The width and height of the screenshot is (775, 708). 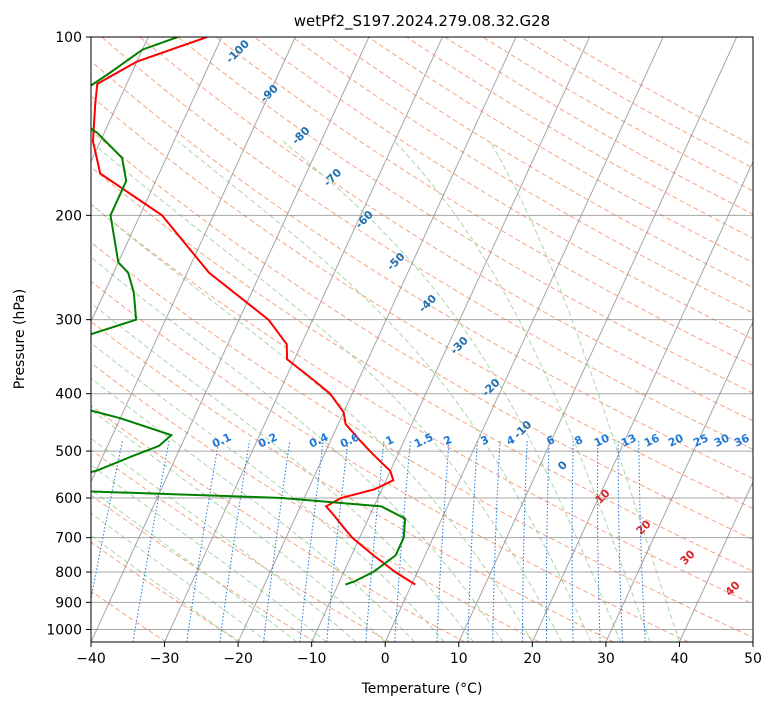 I want to click on y-tick-label: 200, so click(x=68, y=216).